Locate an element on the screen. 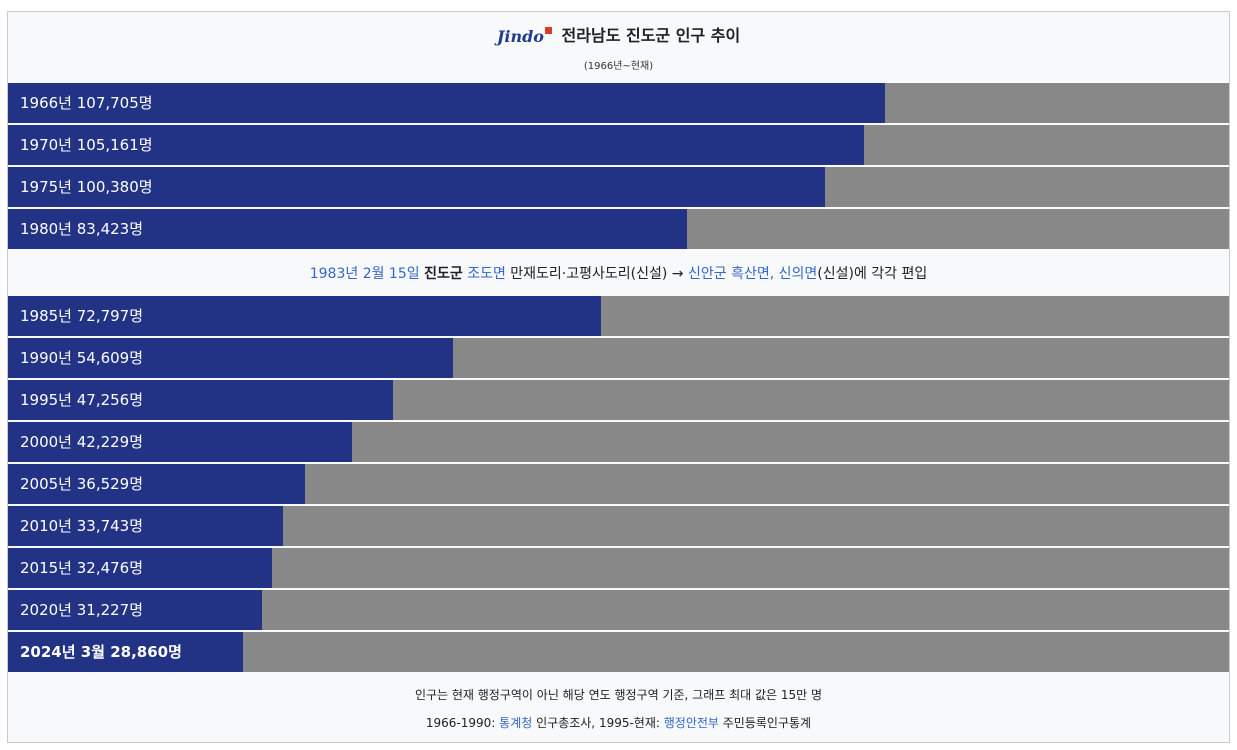 This screenshot has width=1237, height=750. note-county: 진도군 is located at coordinates (443, 274).